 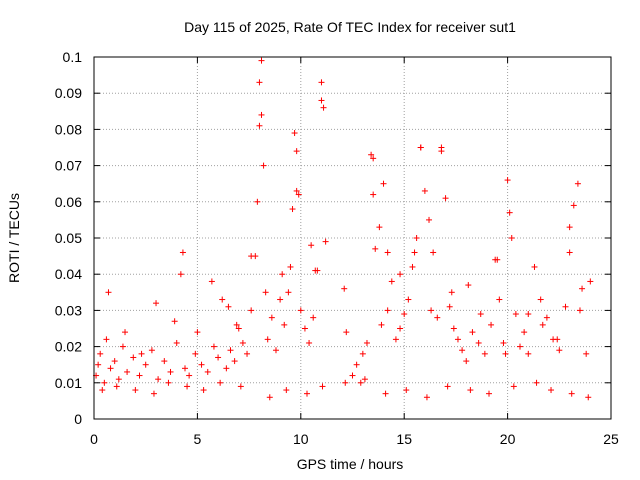 I want to click on y-tick-label: 0.08, so click(x=68, y=129).